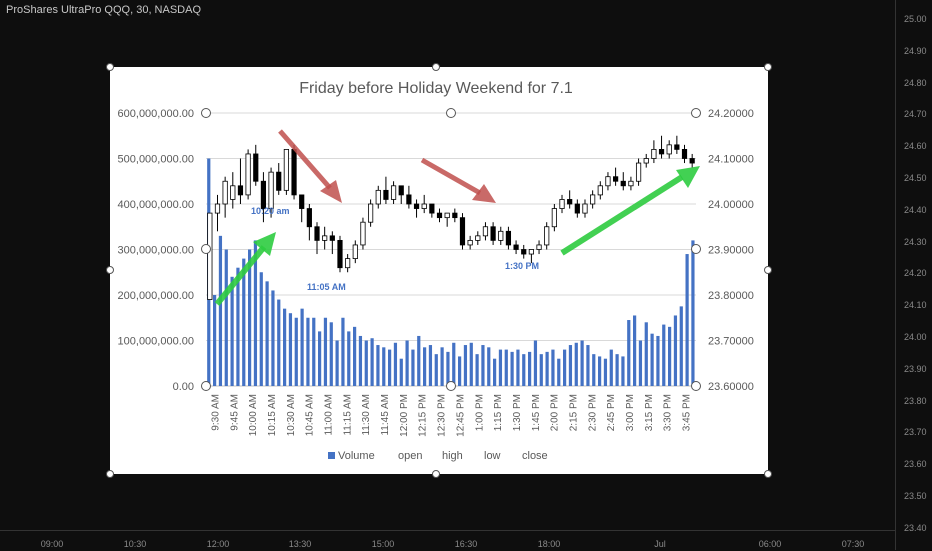 The image size is (932, 551). I want to click on resize-handle-s, so click(436, 474).